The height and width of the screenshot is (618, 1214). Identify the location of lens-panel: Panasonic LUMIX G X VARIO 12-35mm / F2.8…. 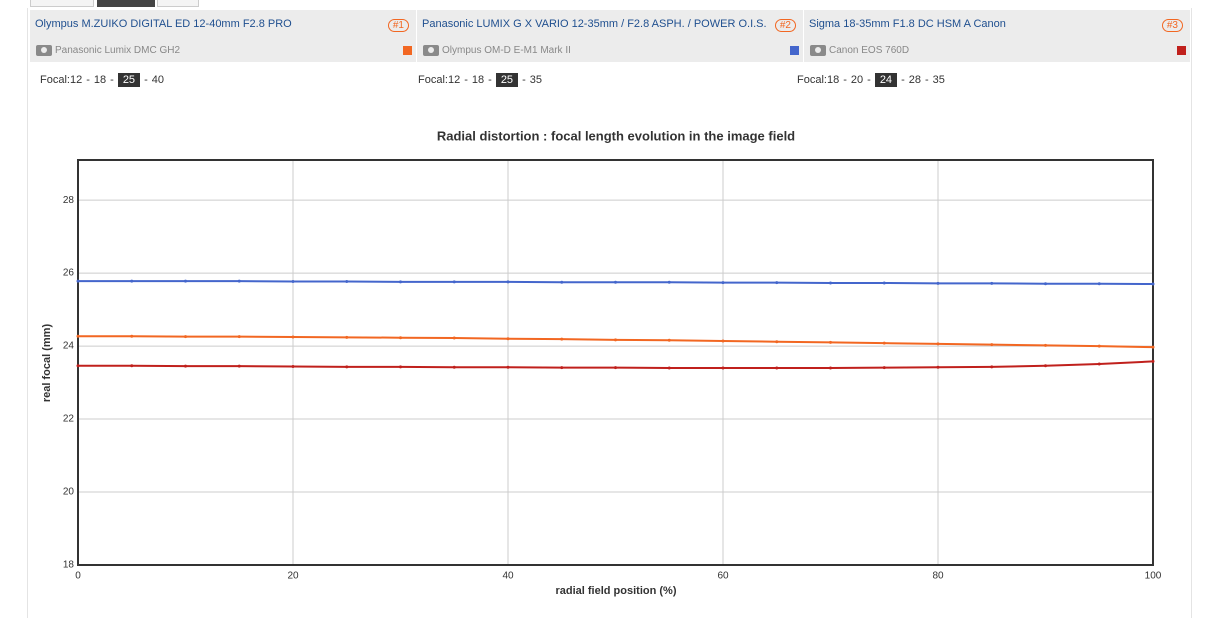
(610, 36).